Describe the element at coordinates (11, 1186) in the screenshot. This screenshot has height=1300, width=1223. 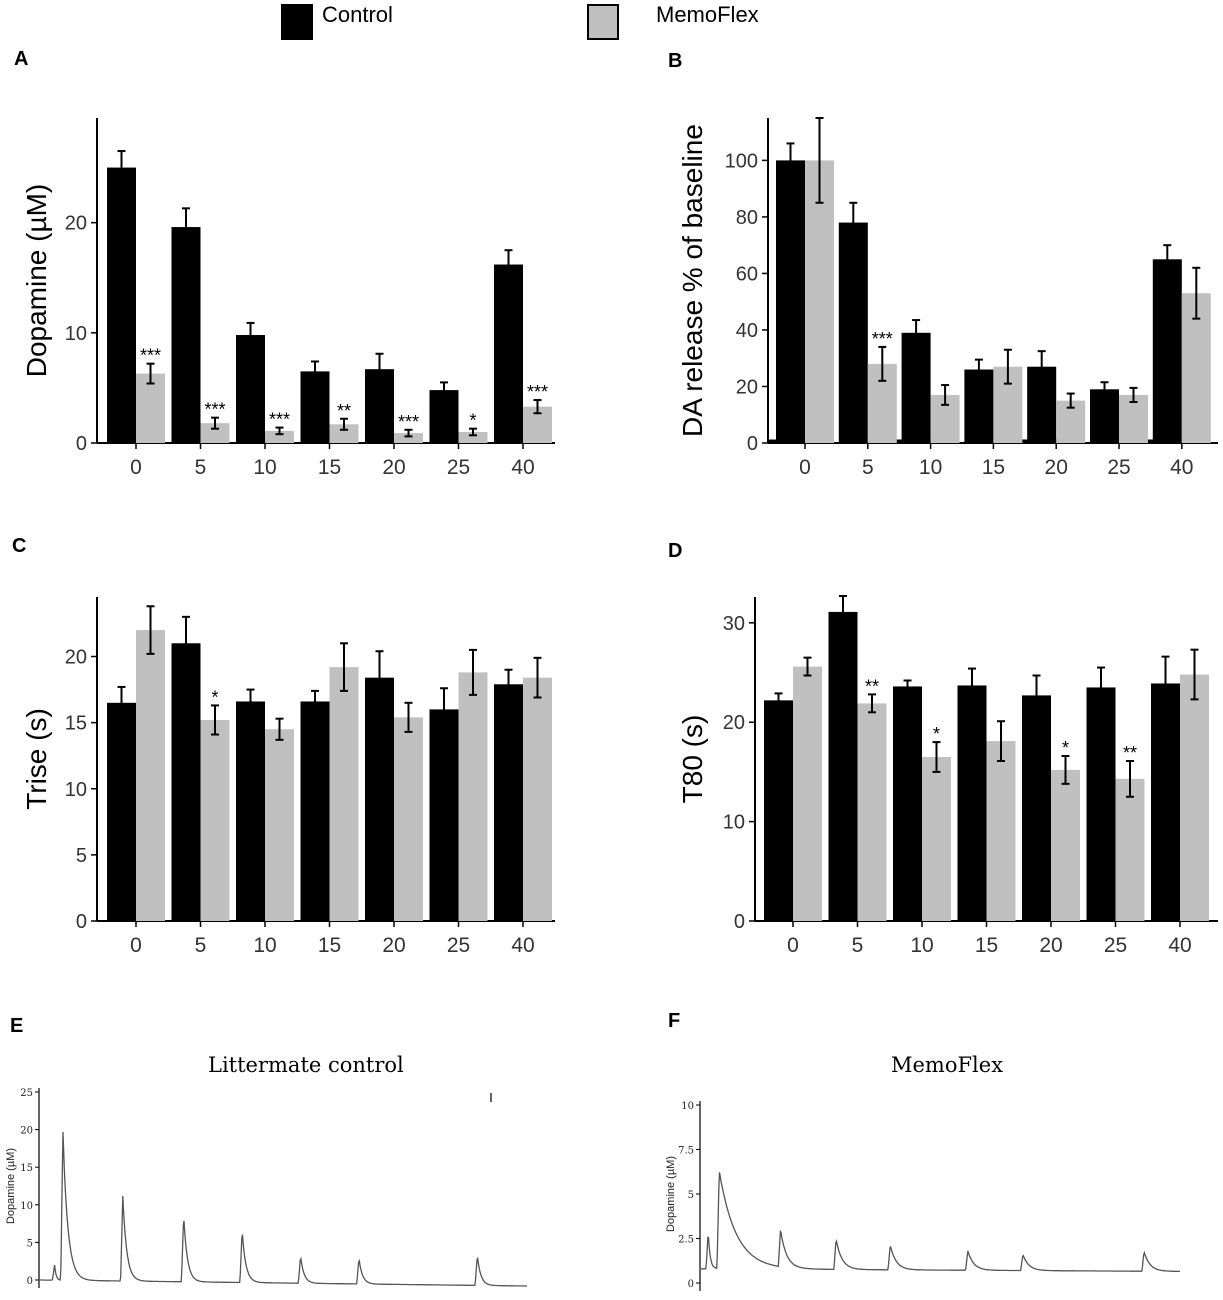
I see `panel-e-y-label: Dopamine (µM)` at that location.